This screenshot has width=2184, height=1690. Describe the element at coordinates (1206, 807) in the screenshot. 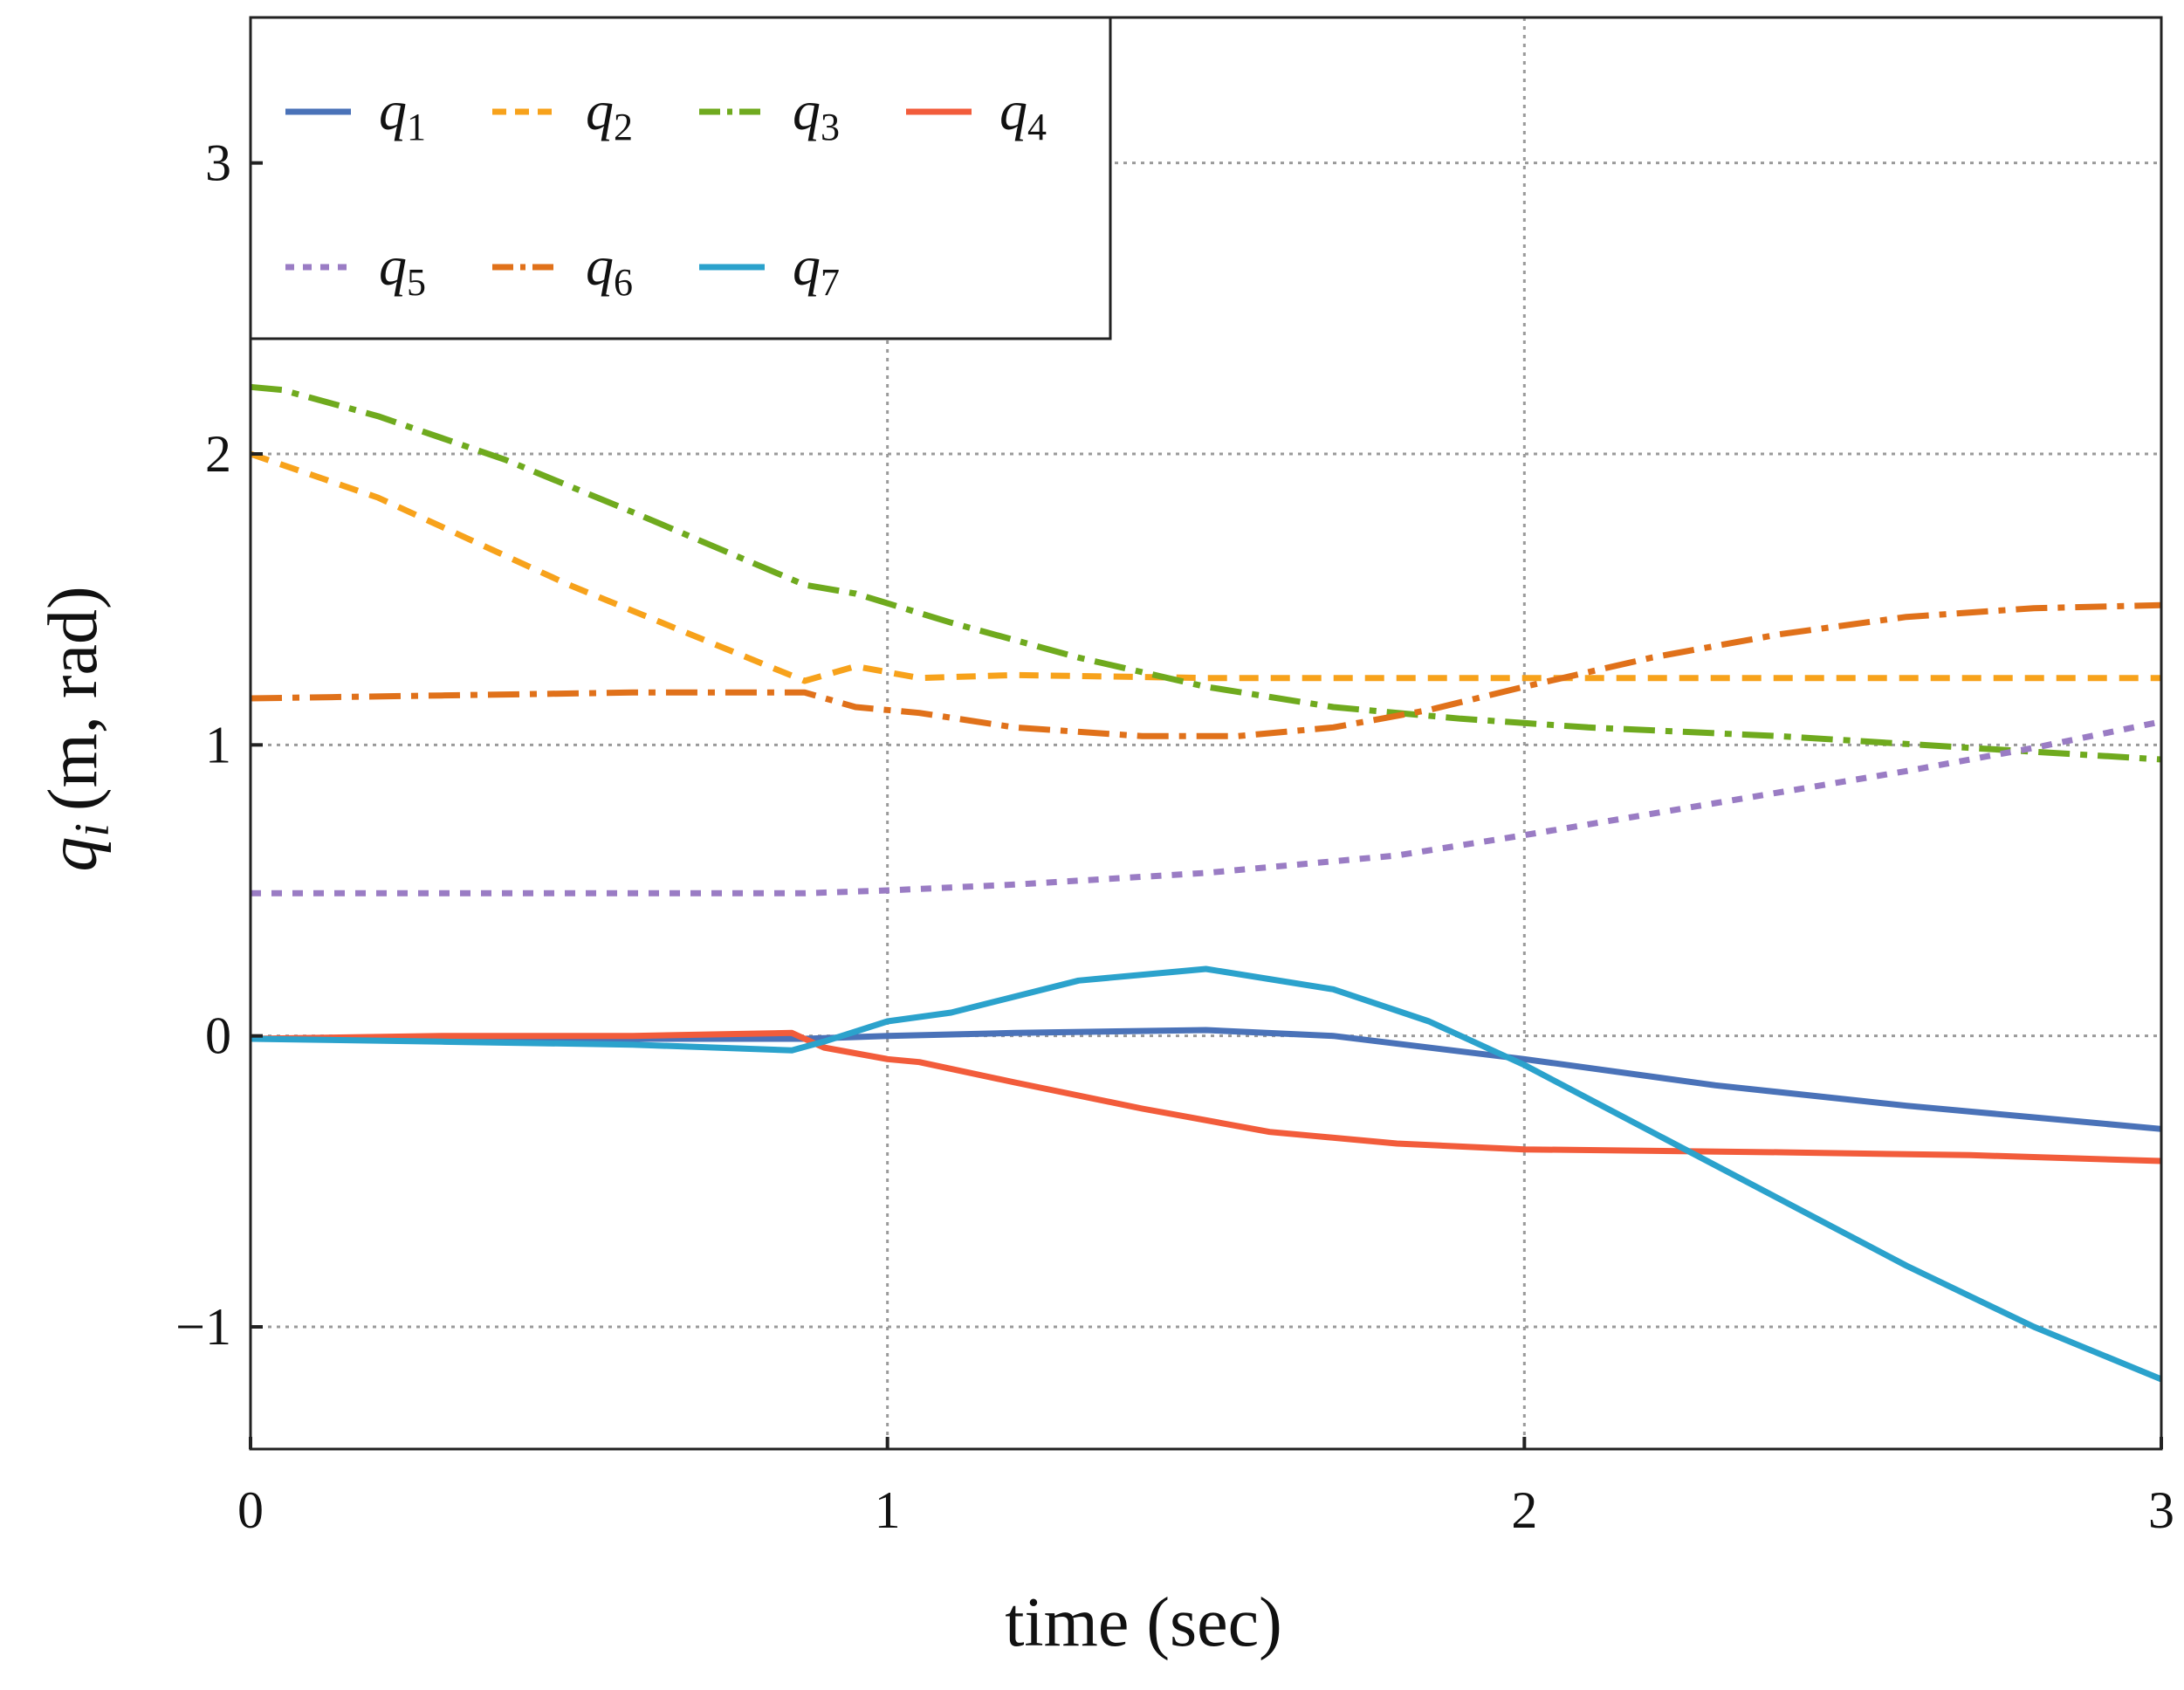

I see `series-line-q5` at that location.